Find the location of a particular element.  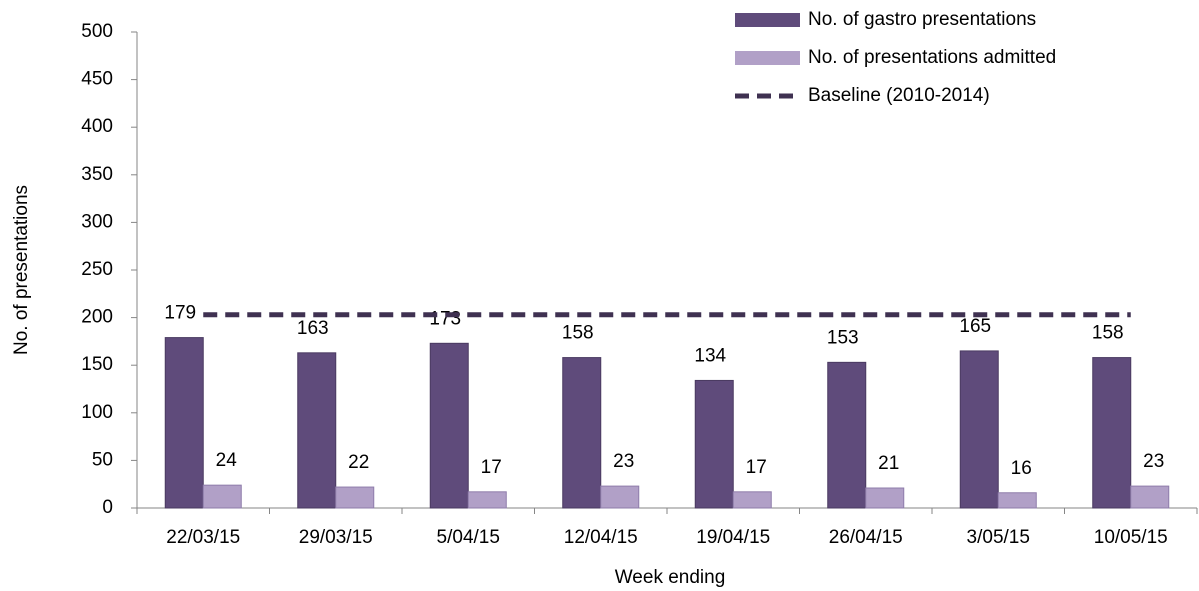

y-tick-label: 150 is located at coordinates (97, 364).